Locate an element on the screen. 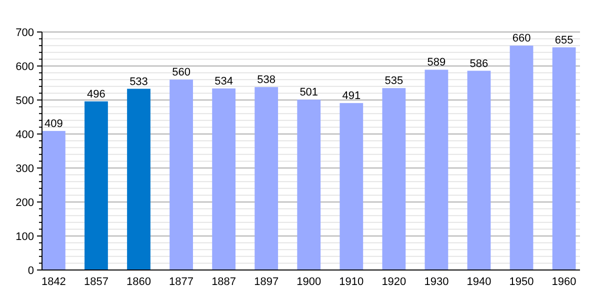  data-label: 538 is located at coordinates (266, 80).